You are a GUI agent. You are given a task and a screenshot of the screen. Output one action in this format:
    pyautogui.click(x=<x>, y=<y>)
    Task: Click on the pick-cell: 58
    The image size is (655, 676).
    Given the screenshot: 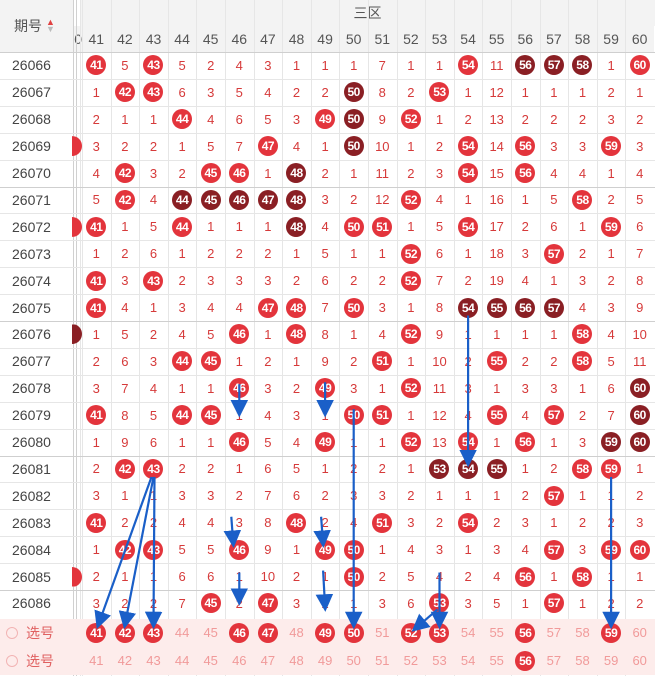 What is the action you would take?
    pyautogui.click(x=582, y=661)
    